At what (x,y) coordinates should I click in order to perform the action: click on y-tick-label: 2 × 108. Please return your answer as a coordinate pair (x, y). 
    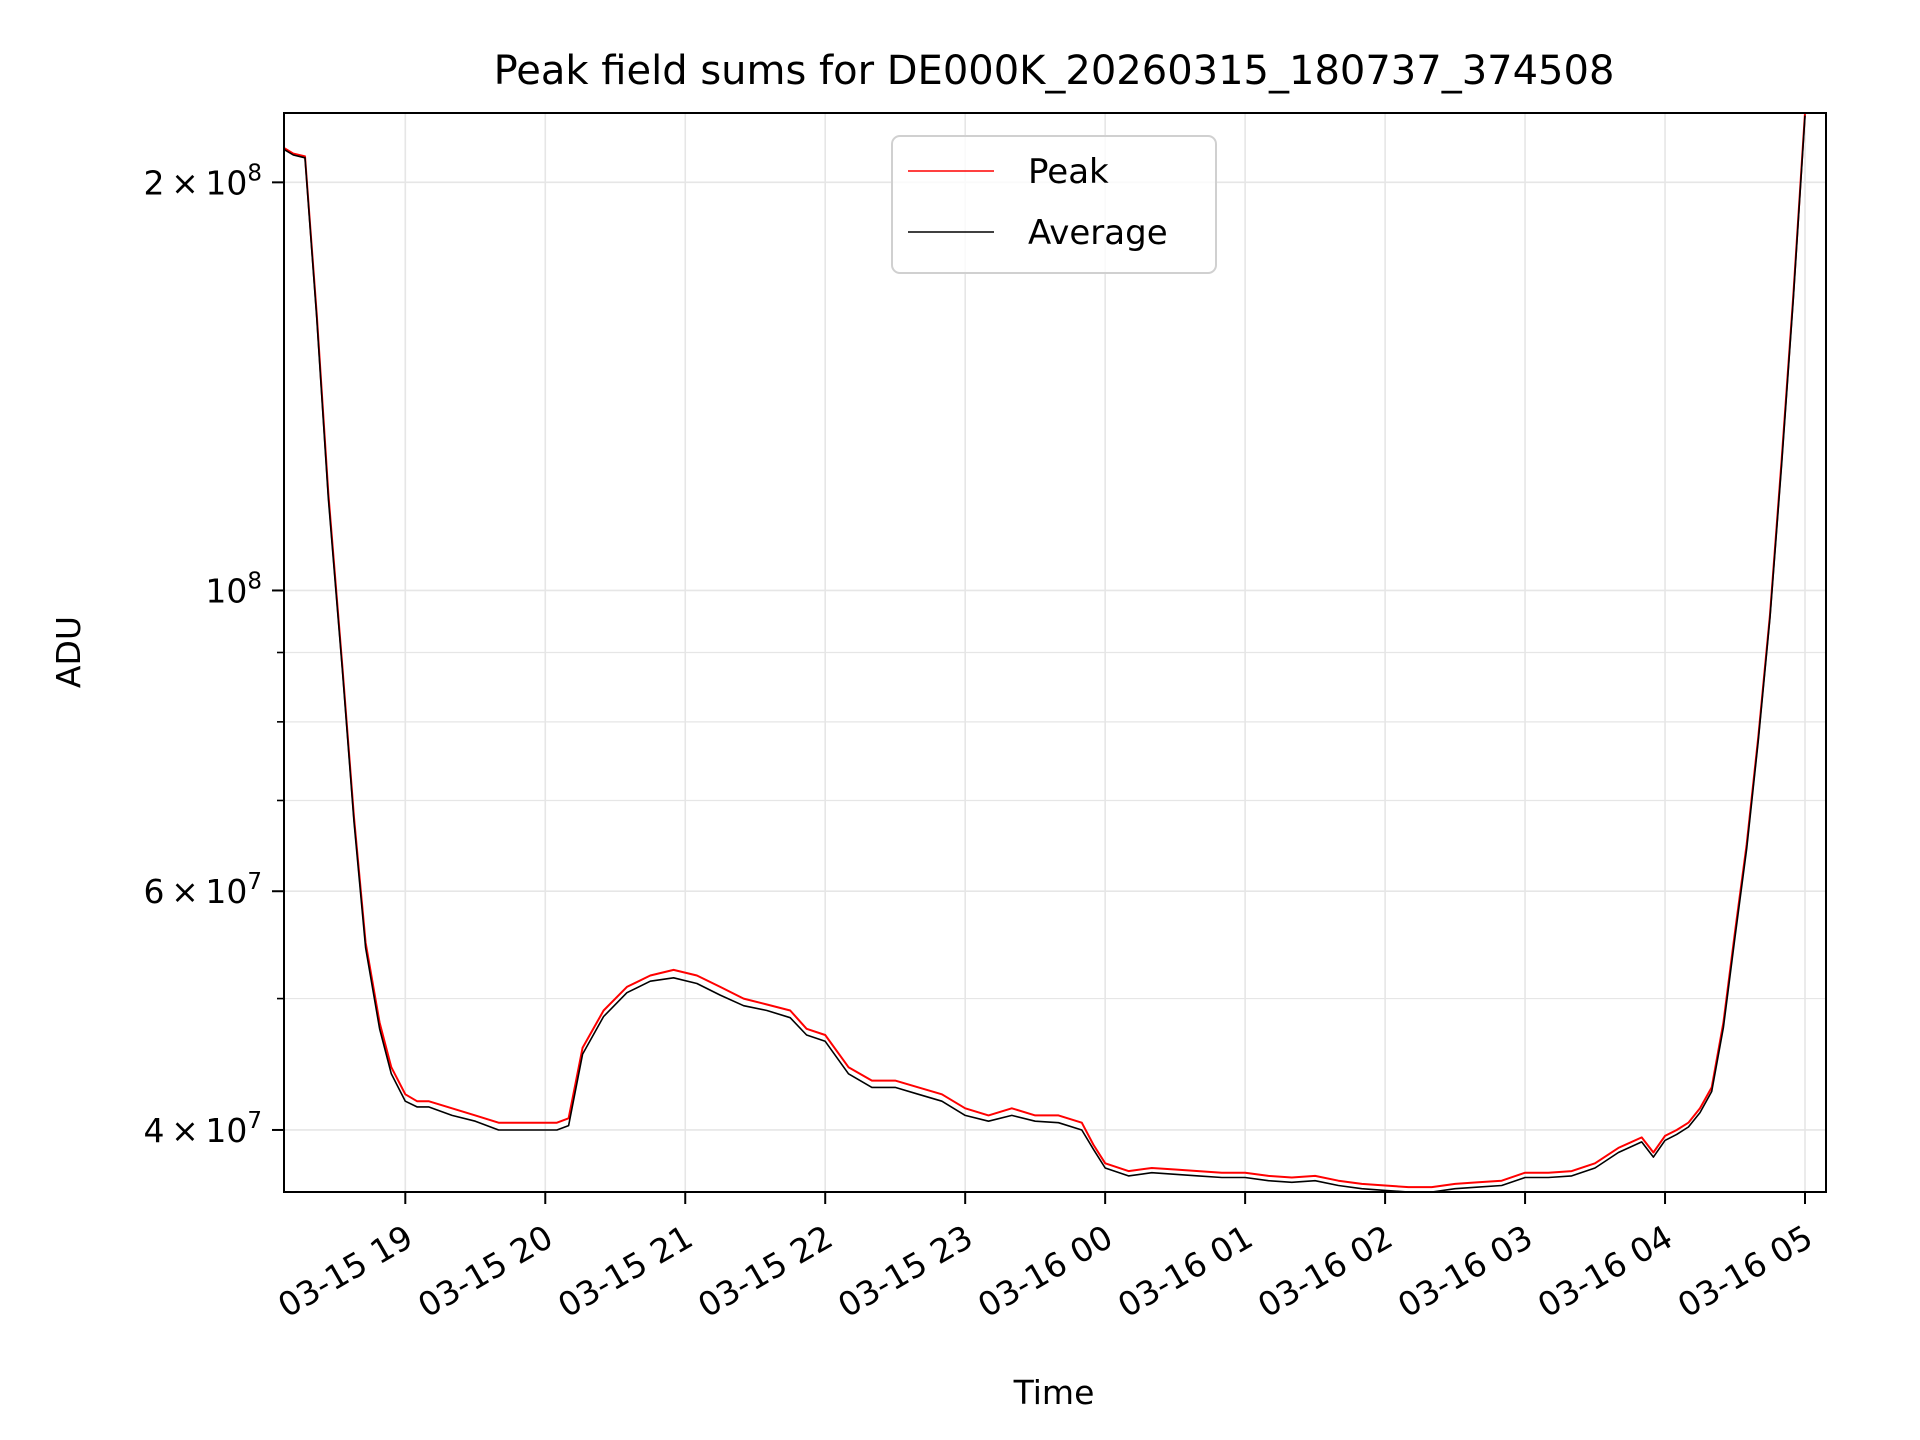
    Looking at the image, I should click on (203, 181).